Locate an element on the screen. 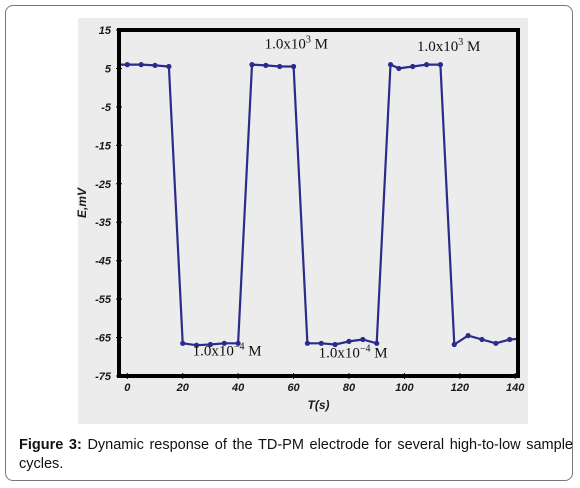 The image size is (580, 488). y-tick-label: -25 is located at coordinates (103, 185).